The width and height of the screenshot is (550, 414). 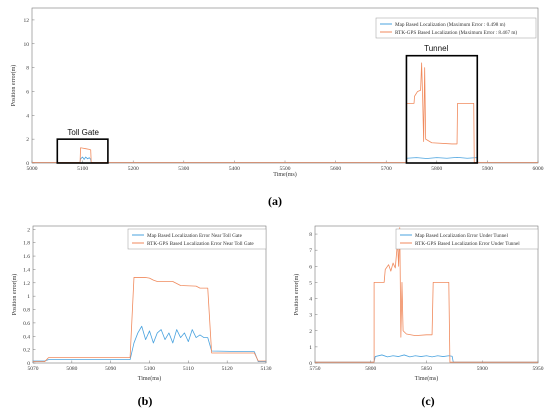 I want to click on chart-a-legend-box, so click(x=456, y=28).